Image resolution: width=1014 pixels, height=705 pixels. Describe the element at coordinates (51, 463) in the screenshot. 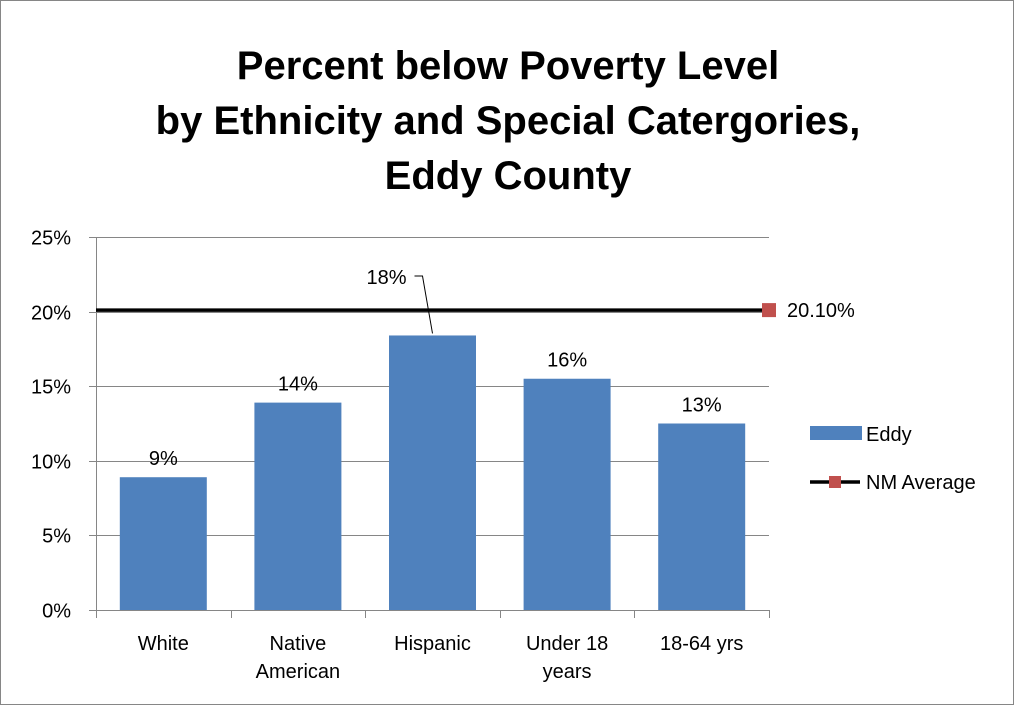

I see `y-tick-label: 10%` at that location.